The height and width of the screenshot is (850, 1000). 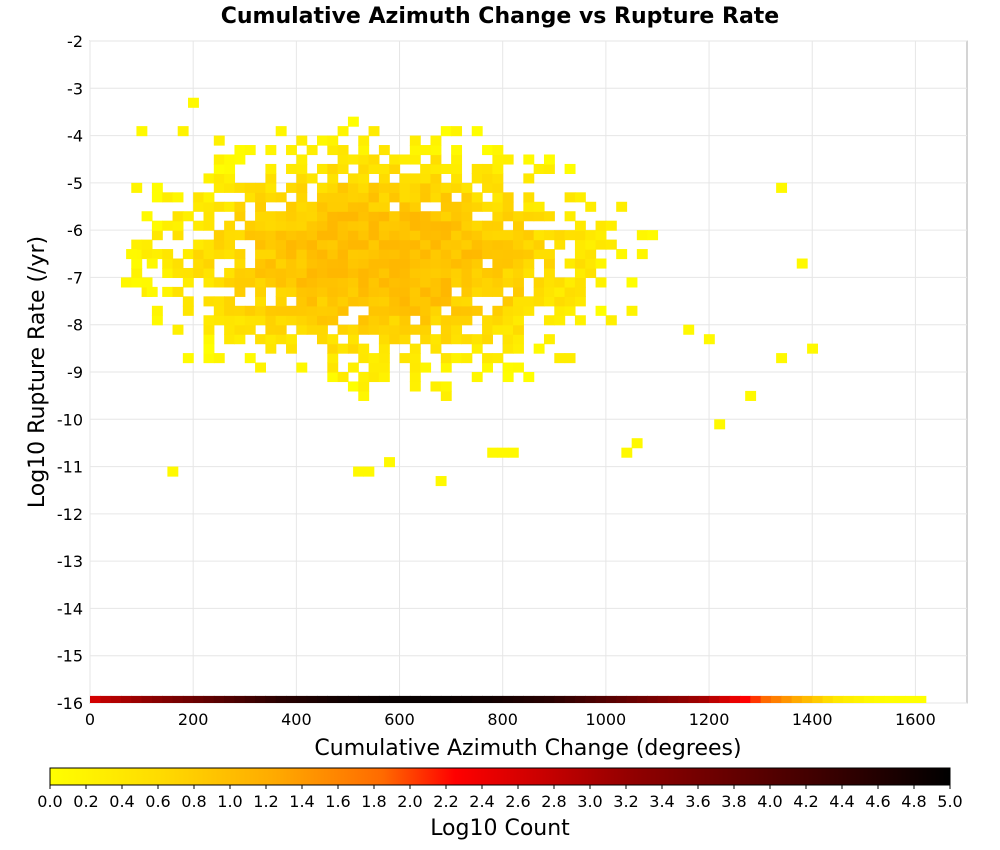 What do you see at coordinates (75, 372) in the screenshot?
I see `y-tick-label: -9` at bounding box center [75, 372].